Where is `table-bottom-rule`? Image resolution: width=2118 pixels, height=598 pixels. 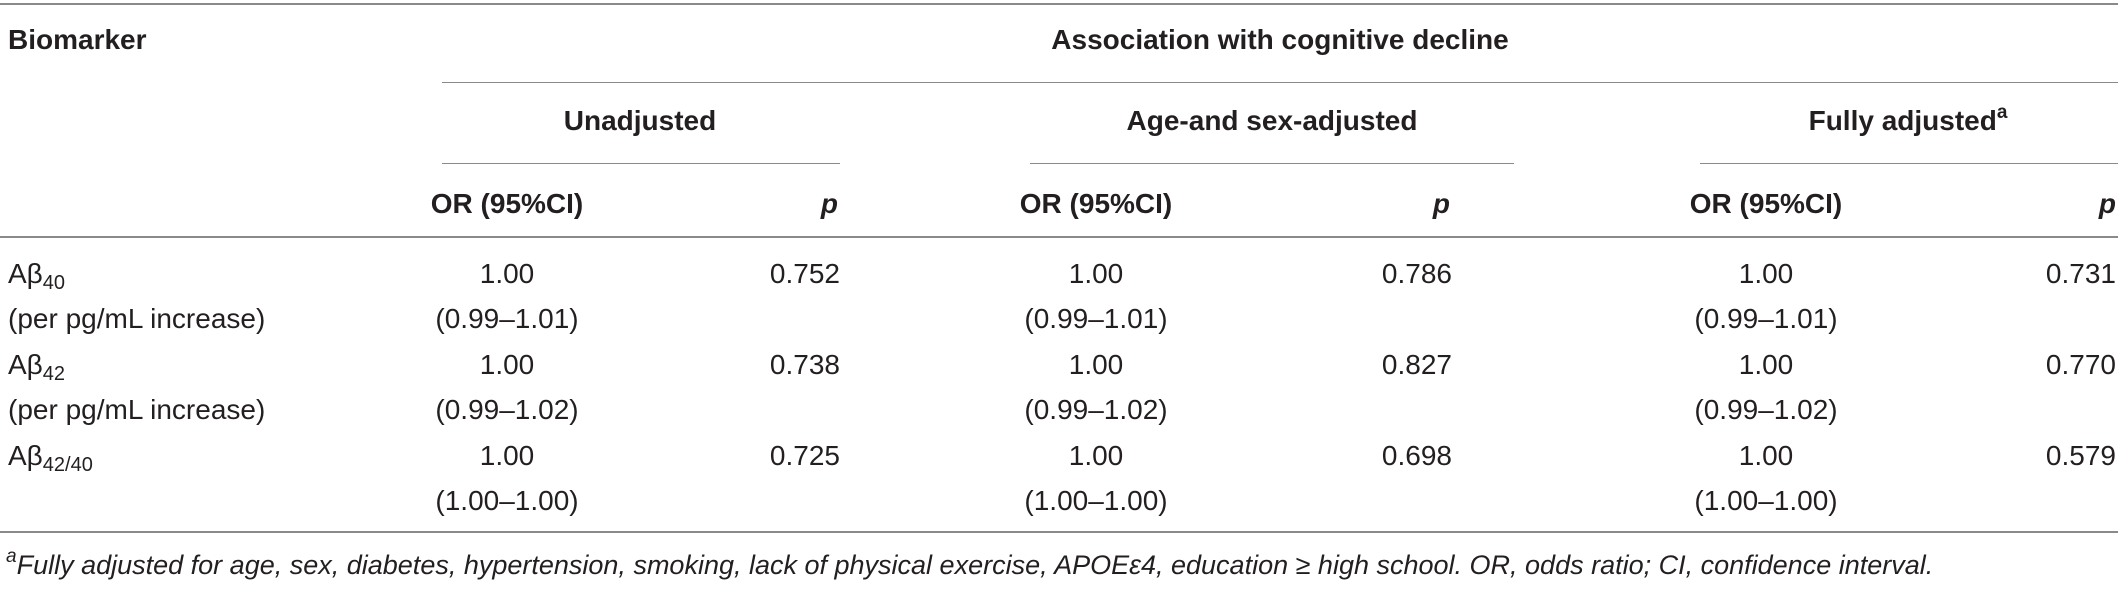
table-bottom-rule is located at coordinates (1059, 532).